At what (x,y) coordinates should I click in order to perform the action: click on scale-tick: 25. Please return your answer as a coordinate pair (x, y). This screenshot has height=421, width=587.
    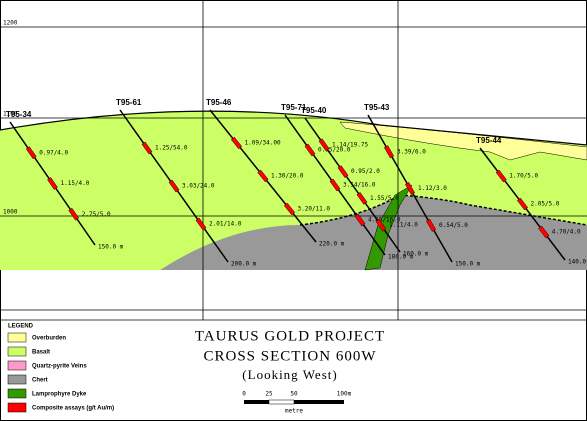
    Looking at the image, I should click on (269, 394).